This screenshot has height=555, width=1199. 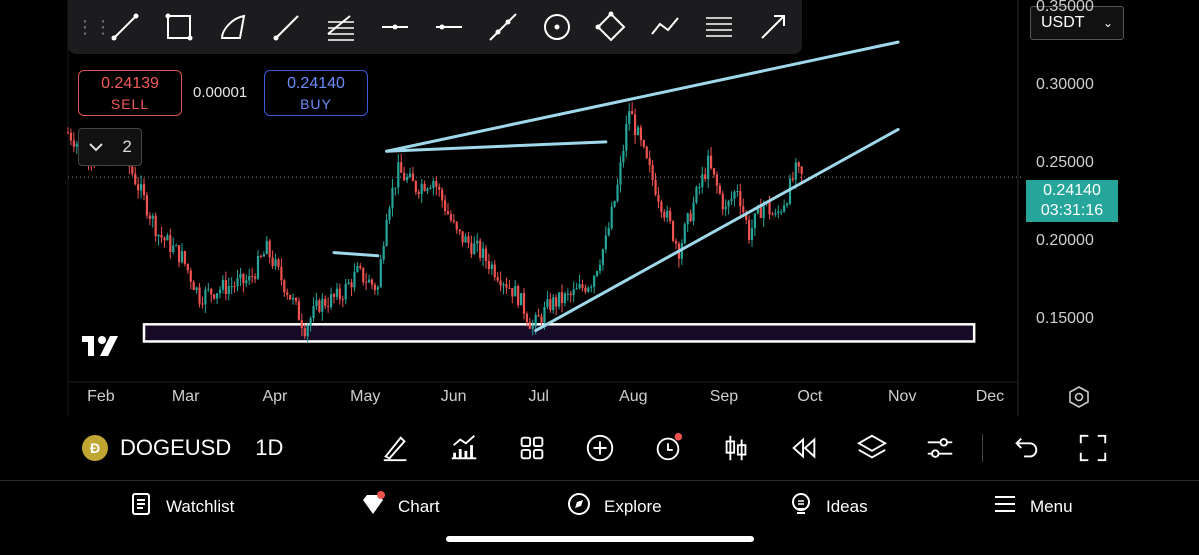 I want to click on alert-button, so click(x=668, y=448).